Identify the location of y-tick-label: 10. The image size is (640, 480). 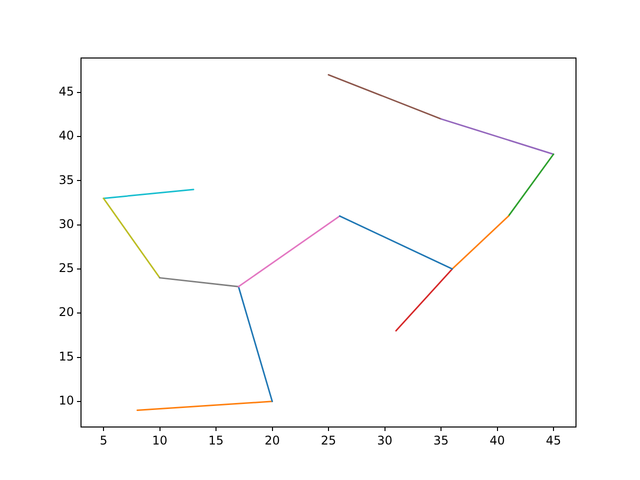
(66, 401).